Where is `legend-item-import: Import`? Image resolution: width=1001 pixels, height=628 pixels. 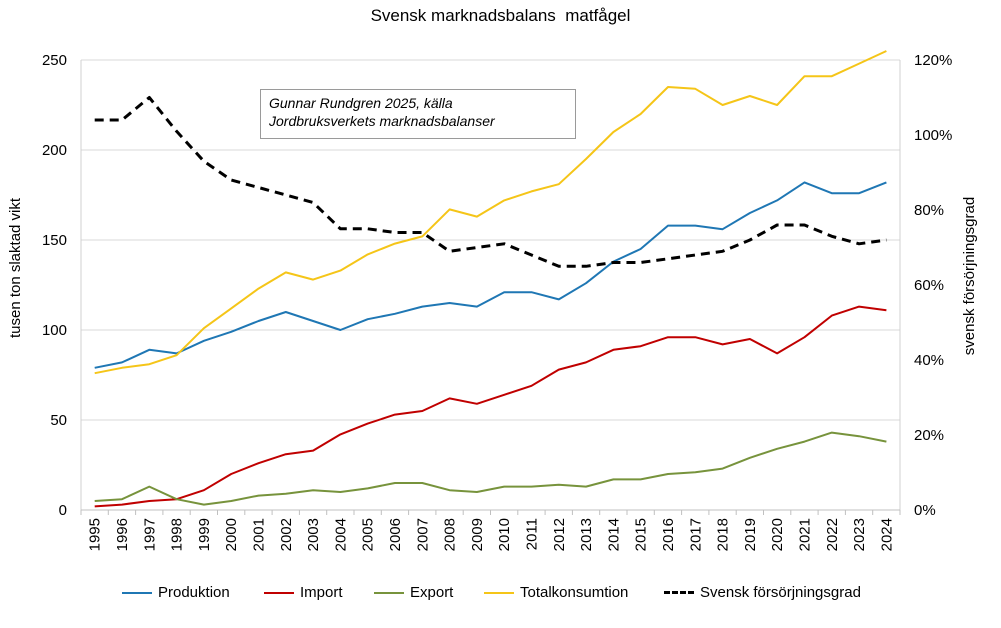 legend-item-import: Import is located at coordinates (303, 592).